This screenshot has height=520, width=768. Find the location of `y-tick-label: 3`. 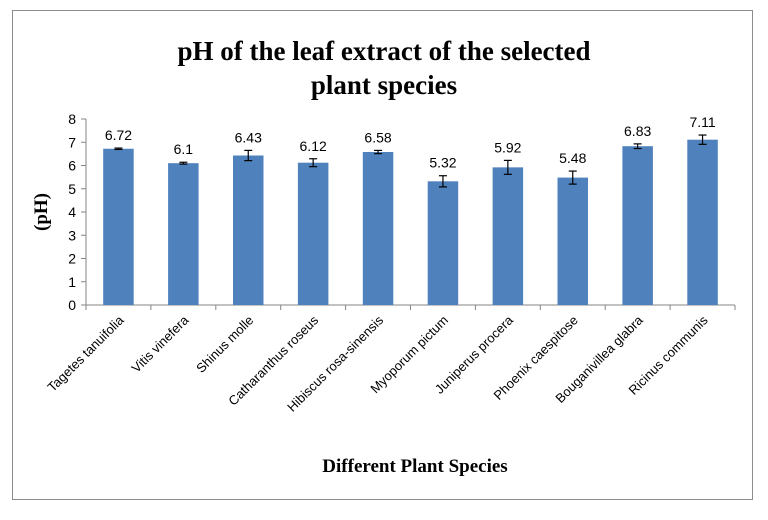

y-tick-label: 3 is located at coordinates (72, 235).